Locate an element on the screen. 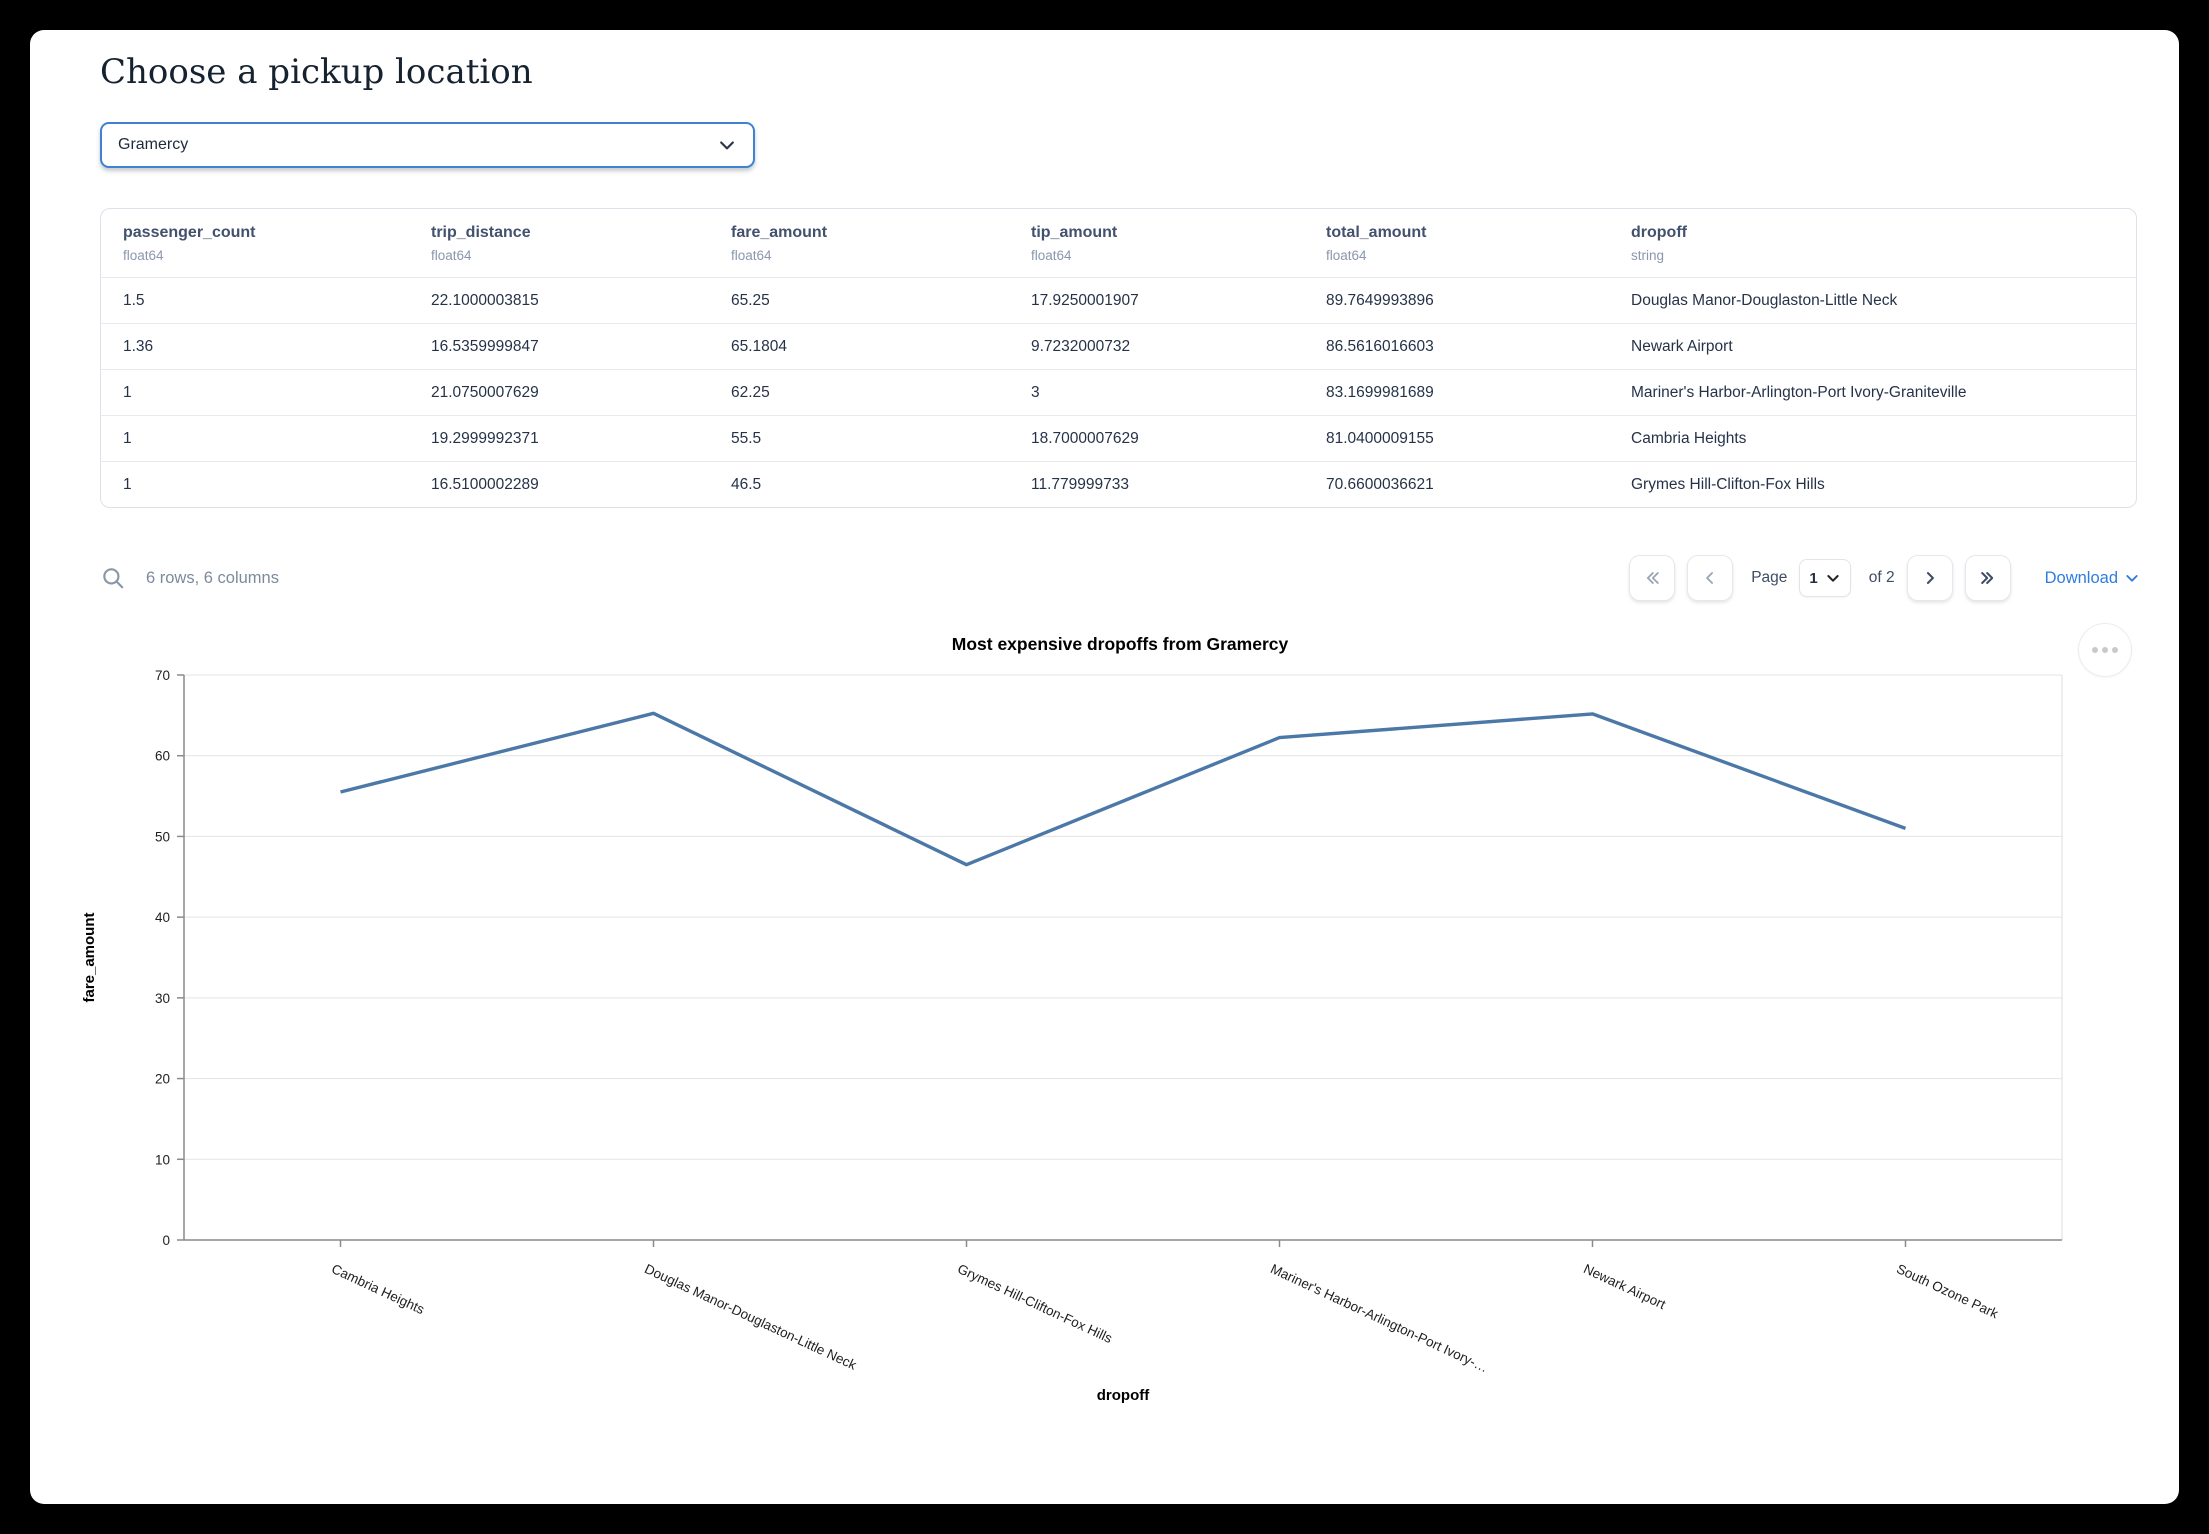  y-tick-label: 50 is located at coordinates (162, 836).